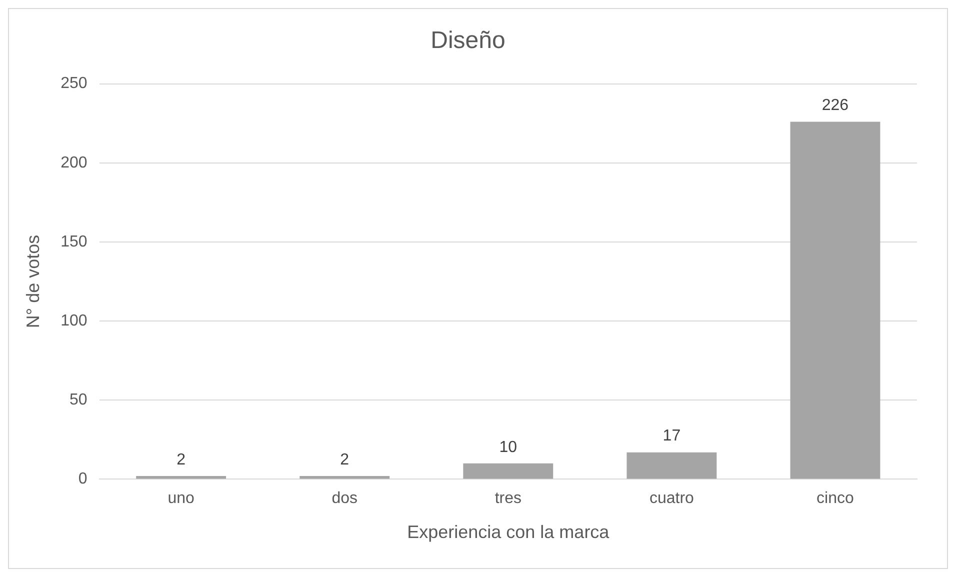 The height and width of the screenshot is (577, 956). Describe the element at coordinates (345, 499) in the screenshot. I see `x-tick-label: dos` at that location.